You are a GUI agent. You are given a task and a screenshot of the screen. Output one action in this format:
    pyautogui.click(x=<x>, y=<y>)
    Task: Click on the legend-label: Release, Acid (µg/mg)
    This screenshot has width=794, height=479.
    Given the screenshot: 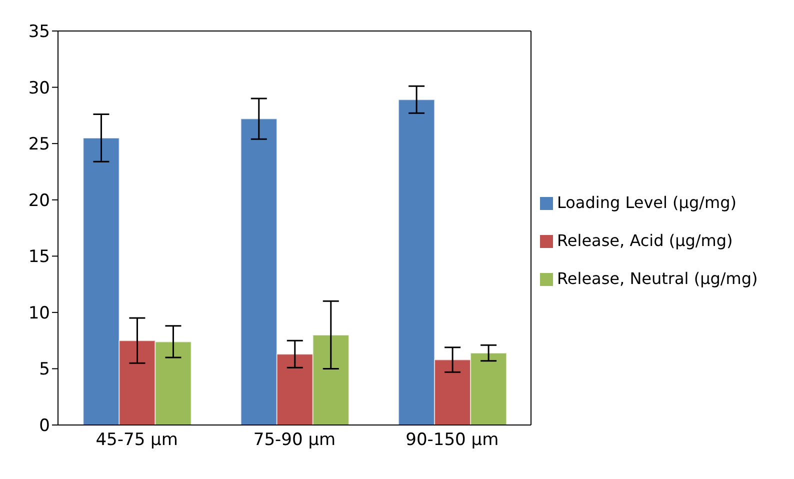 What is the action you would take?
    pyautogui.click(x=645, y=240)
    